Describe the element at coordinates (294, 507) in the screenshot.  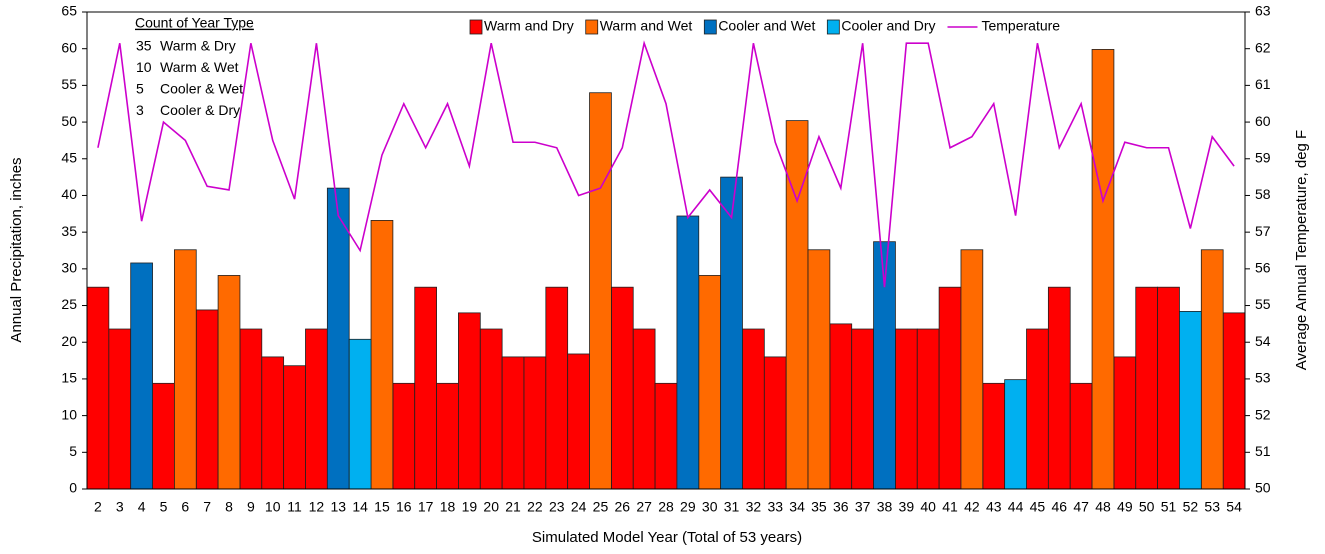
I see `x-tick-label: 11` at that location.